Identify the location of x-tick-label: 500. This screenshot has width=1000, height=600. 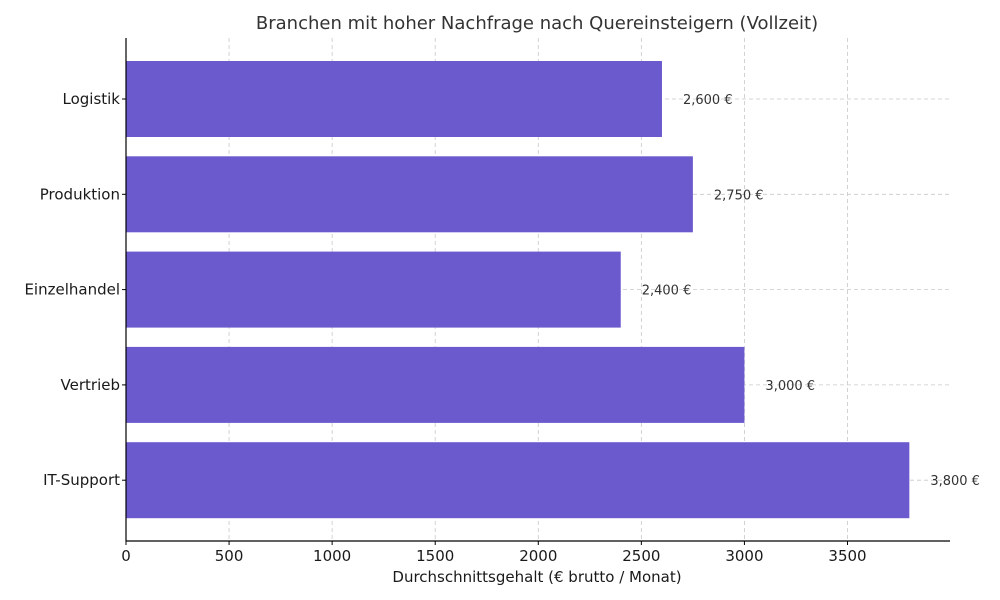
(229, 556).